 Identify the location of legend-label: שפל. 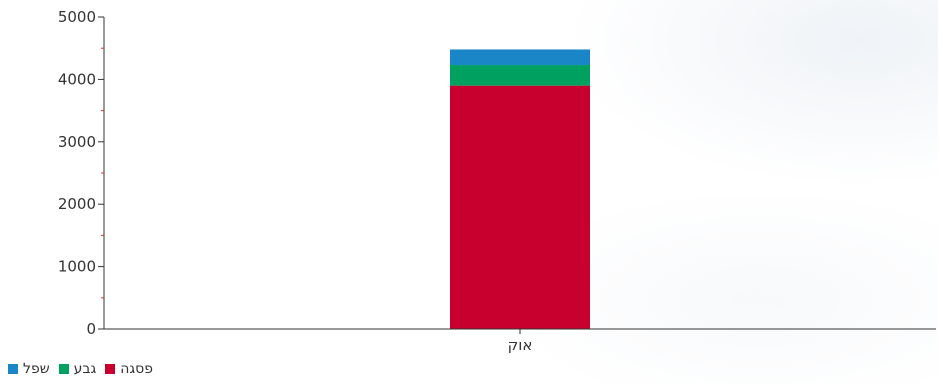
(36, 369).